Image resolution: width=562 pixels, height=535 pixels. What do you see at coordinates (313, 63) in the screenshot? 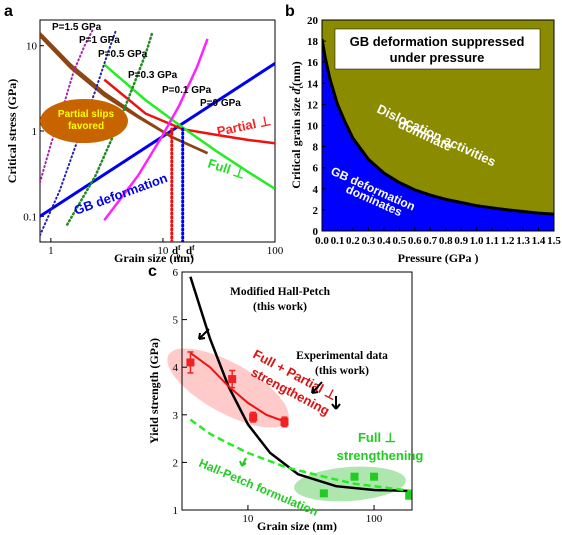
I see `b-ytick-label: 16` at bounding box center [313, 63].